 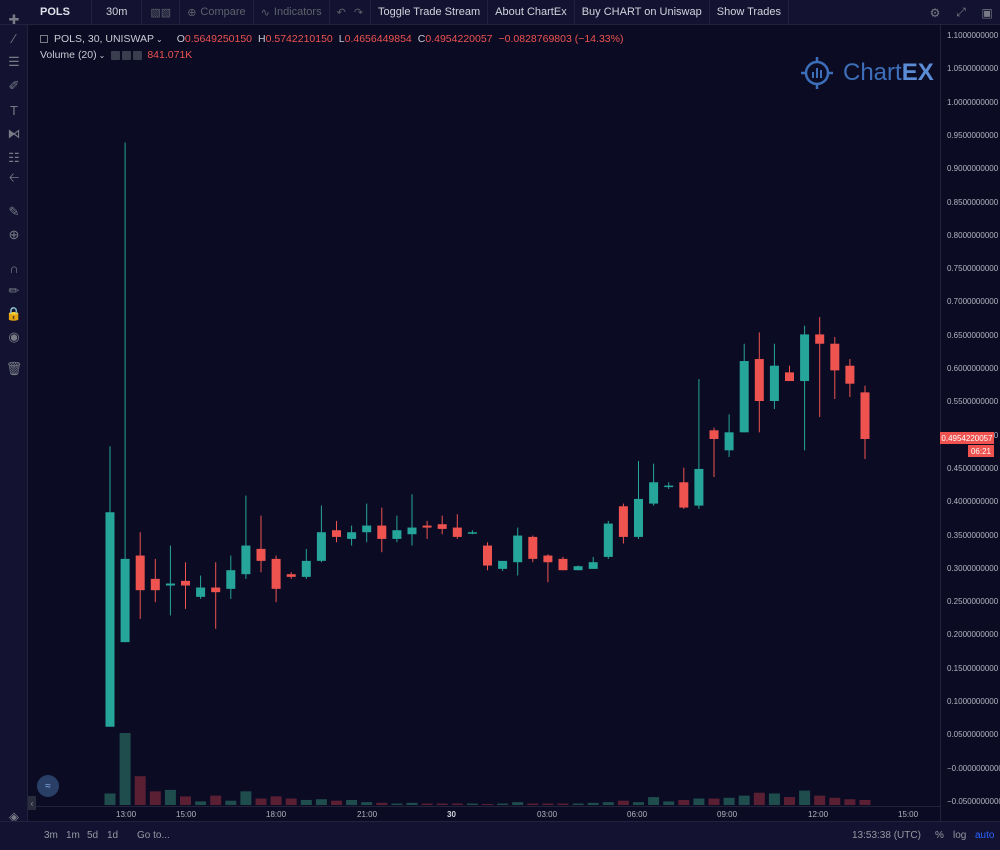 What do you see at coordinates (973, 735) in the screenshot?
I see `price-axis-label: 0.0500000000` at bounding box center [973, 735].